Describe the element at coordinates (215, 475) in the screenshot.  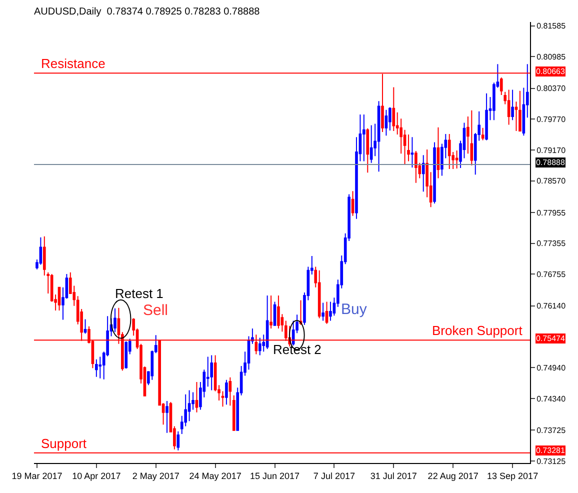
I see `x-tick-label: 24 May 2017` at that location.